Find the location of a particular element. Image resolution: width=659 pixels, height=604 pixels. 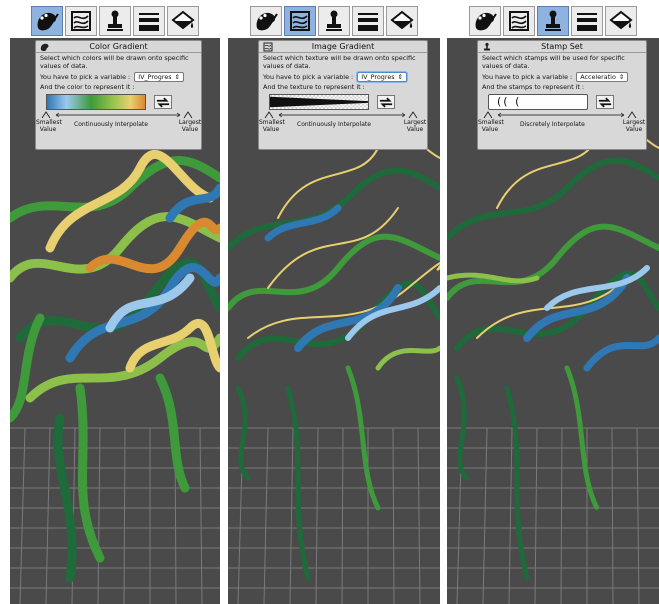

color-gradient-swatch is located at coordinates (96, 102).